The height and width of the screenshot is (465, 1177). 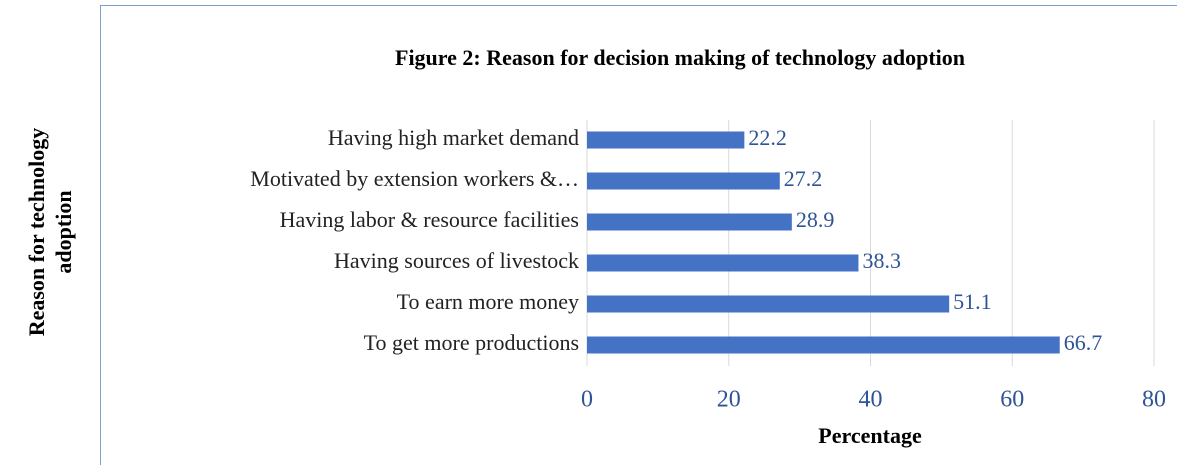 What do you see at coordinates (50, 232) in the screenshot?
I see `y-axis-label: Reason for technology adoption` at bounding box center [50, 232].